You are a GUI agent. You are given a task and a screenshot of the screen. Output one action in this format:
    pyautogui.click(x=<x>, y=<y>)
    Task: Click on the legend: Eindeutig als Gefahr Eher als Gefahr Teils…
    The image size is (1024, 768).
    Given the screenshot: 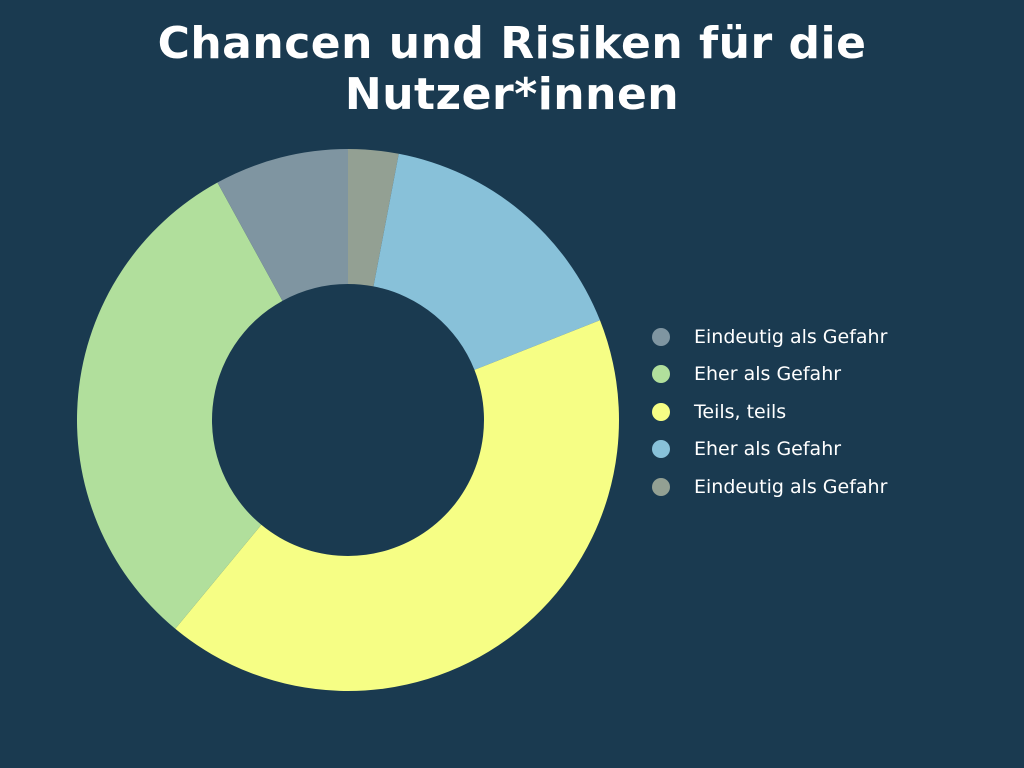 What is the action you would take?
    pyautogui.click(x=769, y=412)
    